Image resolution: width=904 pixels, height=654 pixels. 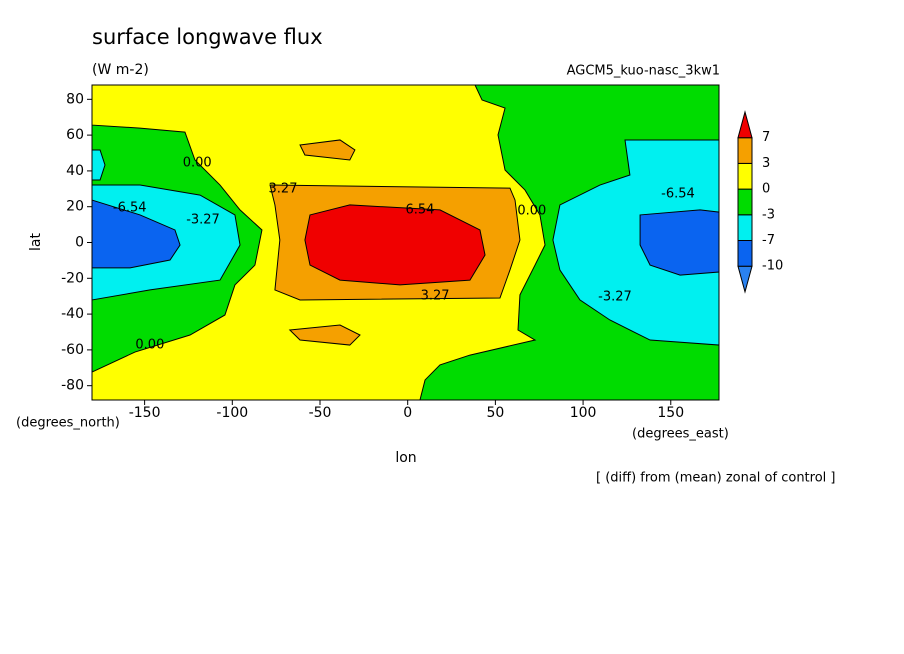 What do you see at coordinates (643, 71) in the screenshot?
I see `run-name: AGCM5_kuo-nasc_3kw1` at bounding box center [643, 71].